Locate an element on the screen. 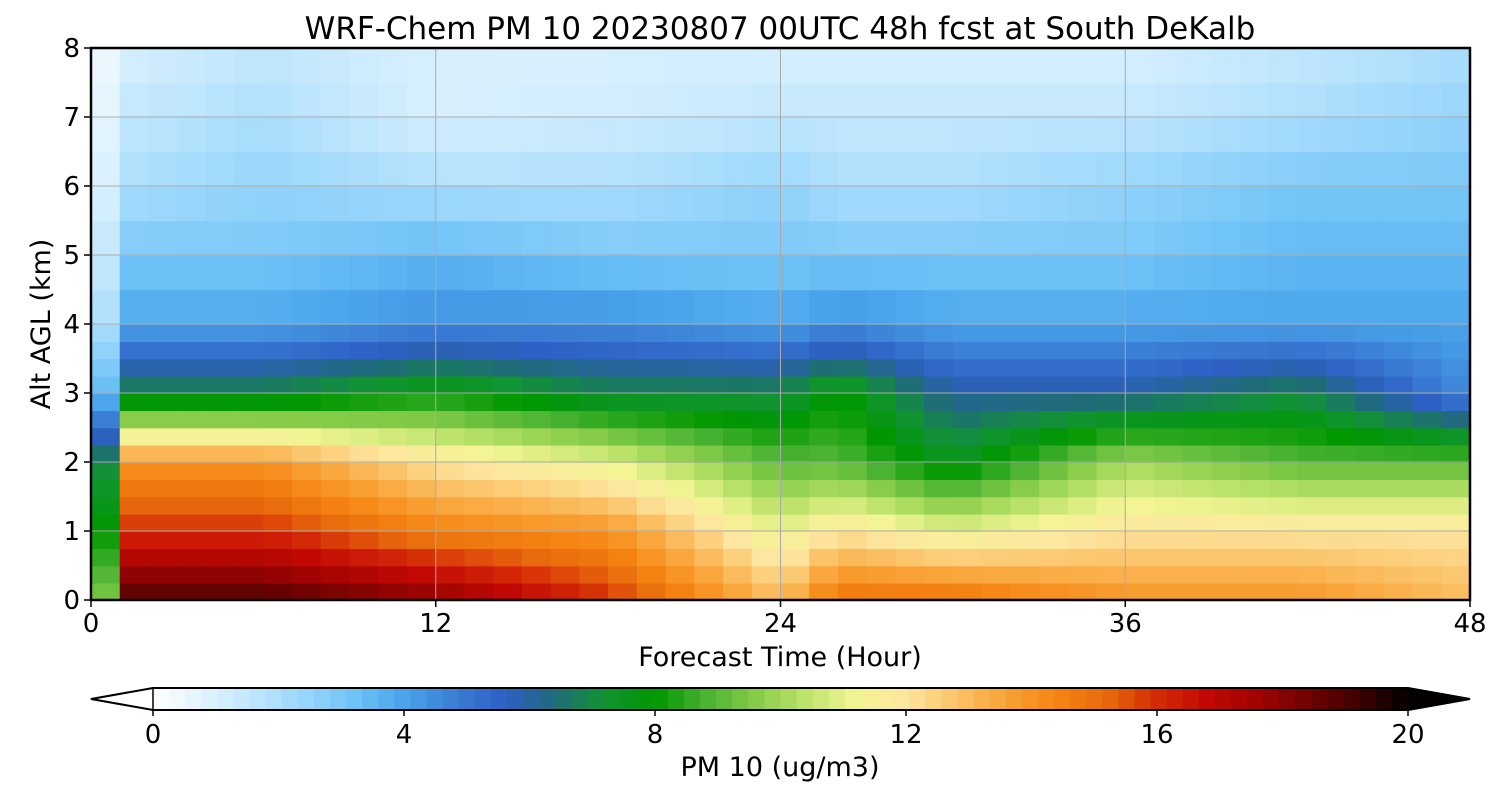 The image size is (1500, 800). colorbar-tick-label: 12 is located at coordinates (905, 735).